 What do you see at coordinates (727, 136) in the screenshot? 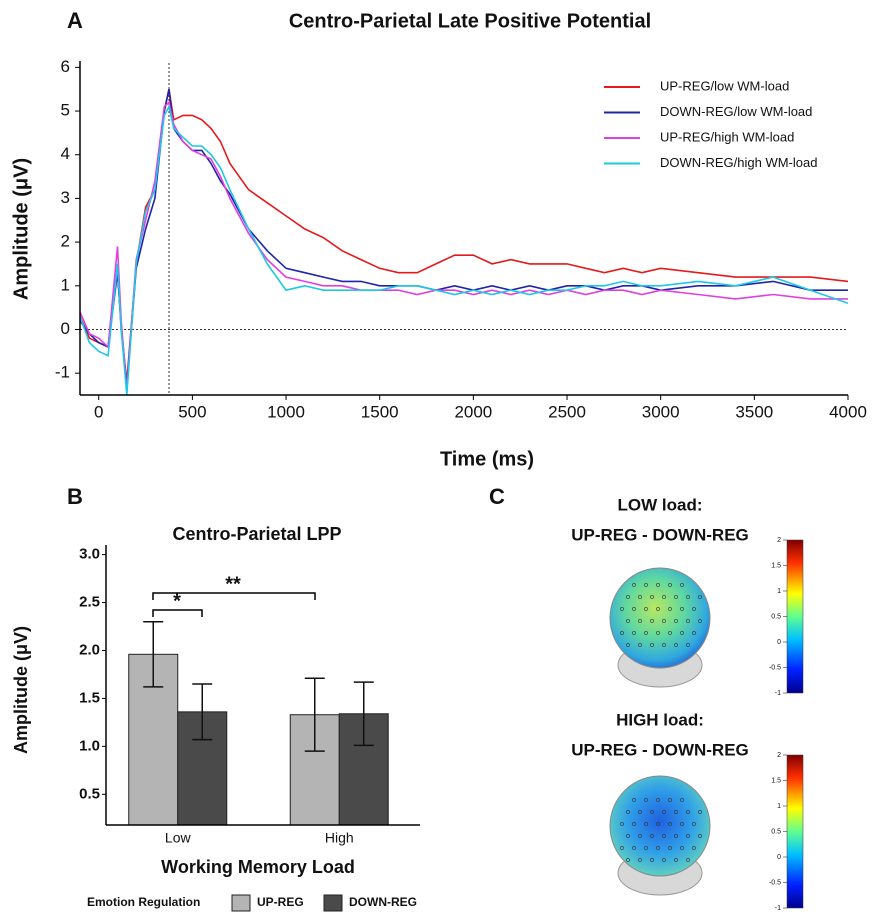
I see `legend-label: UP-REG/high WM-load` at bounding box center [727, 136].